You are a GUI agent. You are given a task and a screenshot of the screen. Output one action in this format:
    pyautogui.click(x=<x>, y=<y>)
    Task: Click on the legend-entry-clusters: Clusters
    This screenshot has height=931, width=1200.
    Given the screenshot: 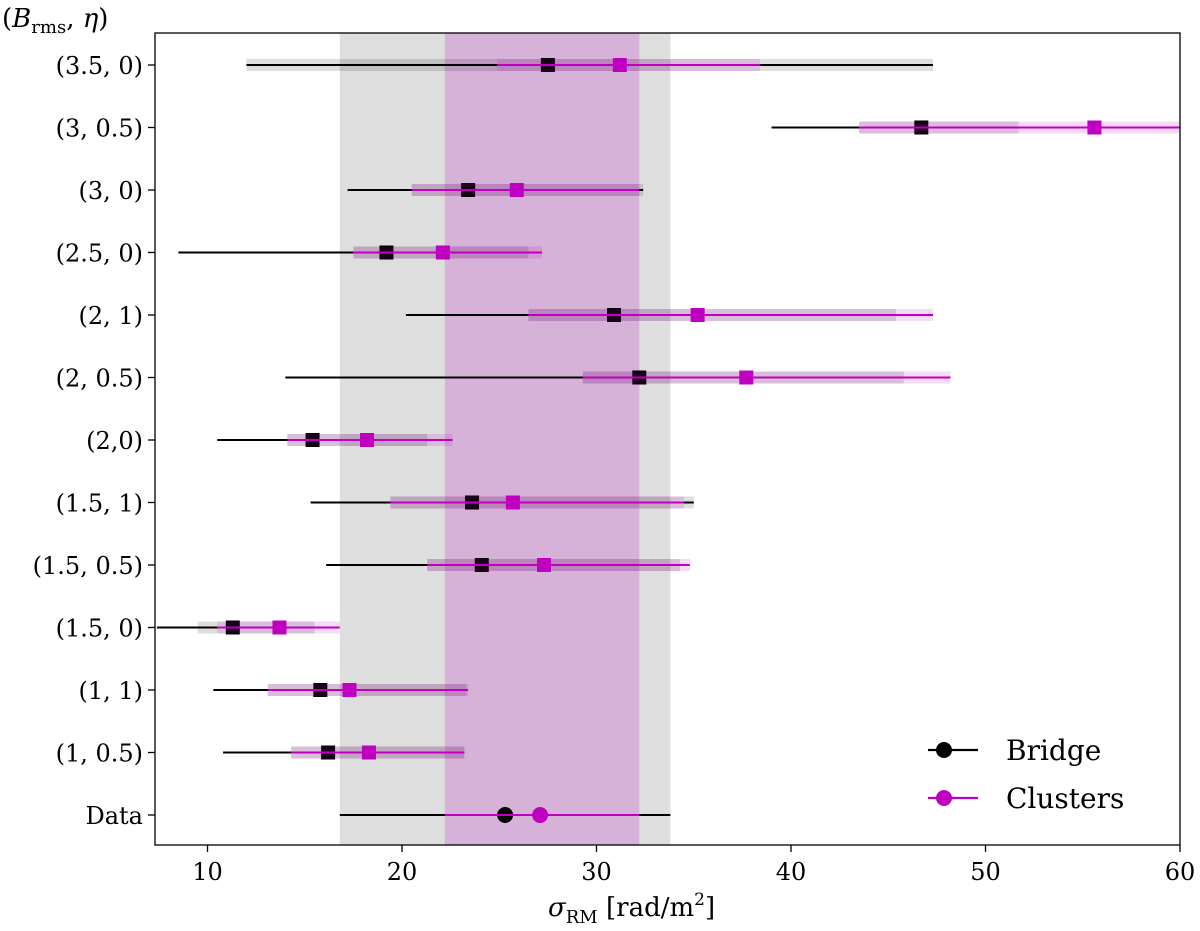 What is the action you would take?
    pyautogui.click(x=1026, y=798)
    